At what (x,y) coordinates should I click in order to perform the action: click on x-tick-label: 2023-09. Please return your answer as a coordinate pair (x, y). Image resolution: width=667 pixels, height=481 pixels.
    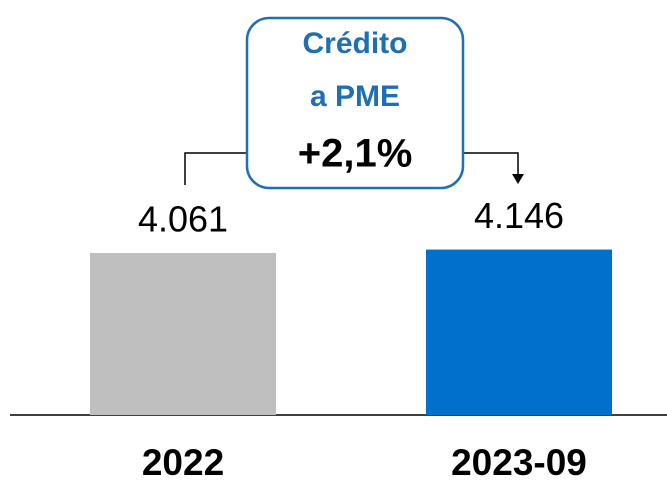
    Looking at the image, I should click on (519, 461).